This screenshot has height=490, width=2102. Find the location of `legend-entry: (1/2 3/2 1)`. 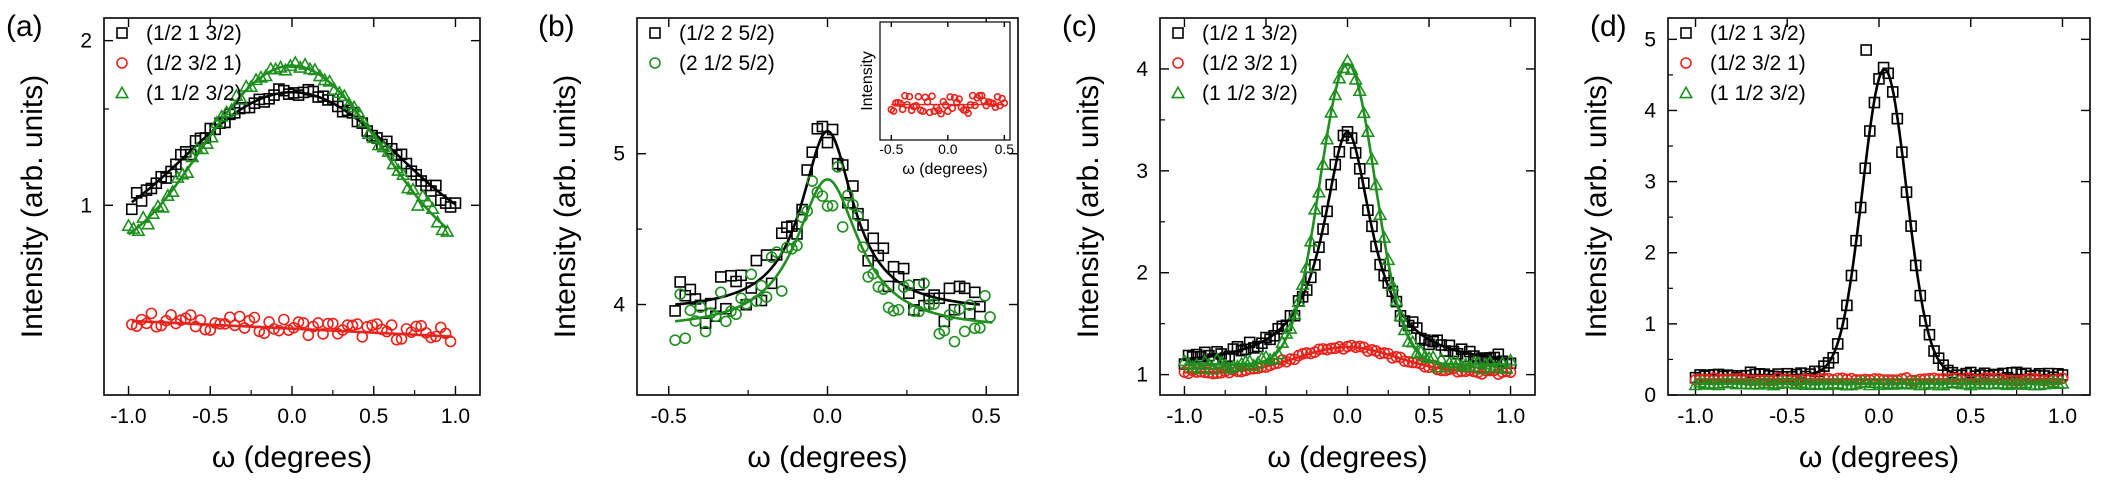

legend-entry: (1/2 3/2 1) is located at coordinates (194, 63).